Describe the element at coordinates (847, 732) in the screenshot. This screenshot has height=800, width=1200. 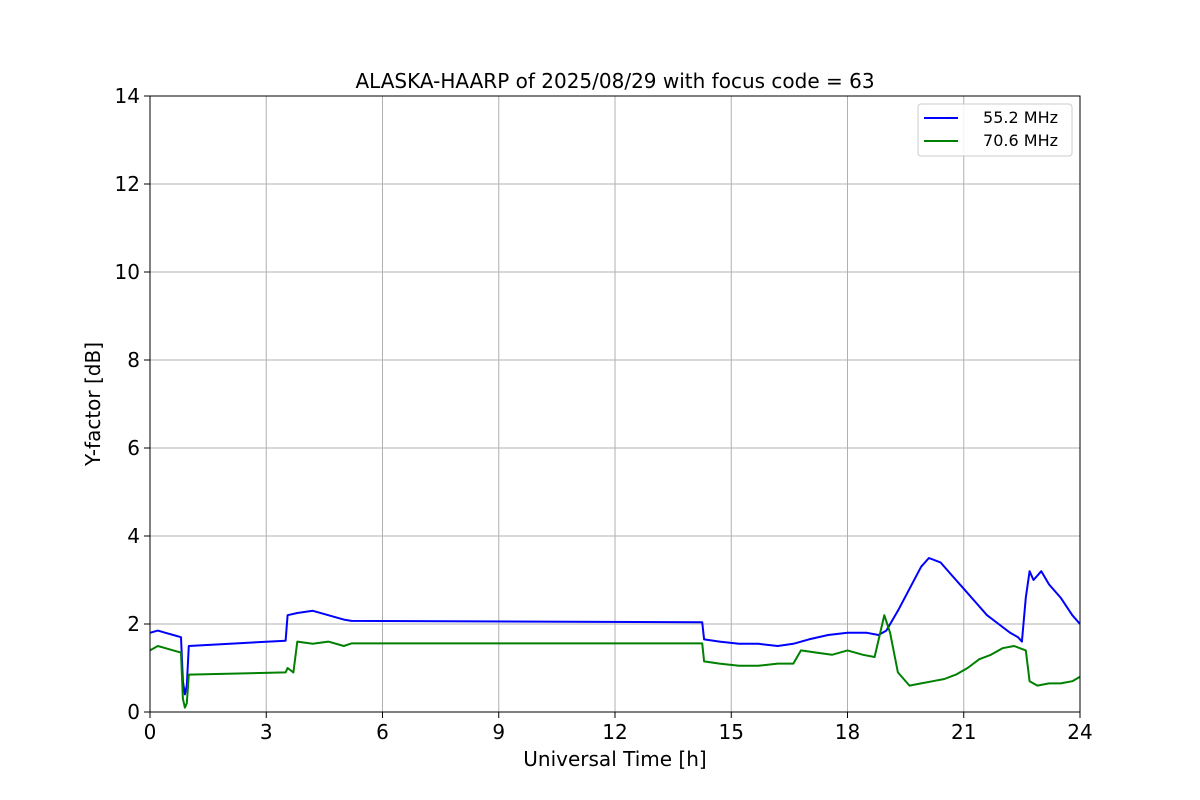
I see `x-tick-label: 18` at that location.